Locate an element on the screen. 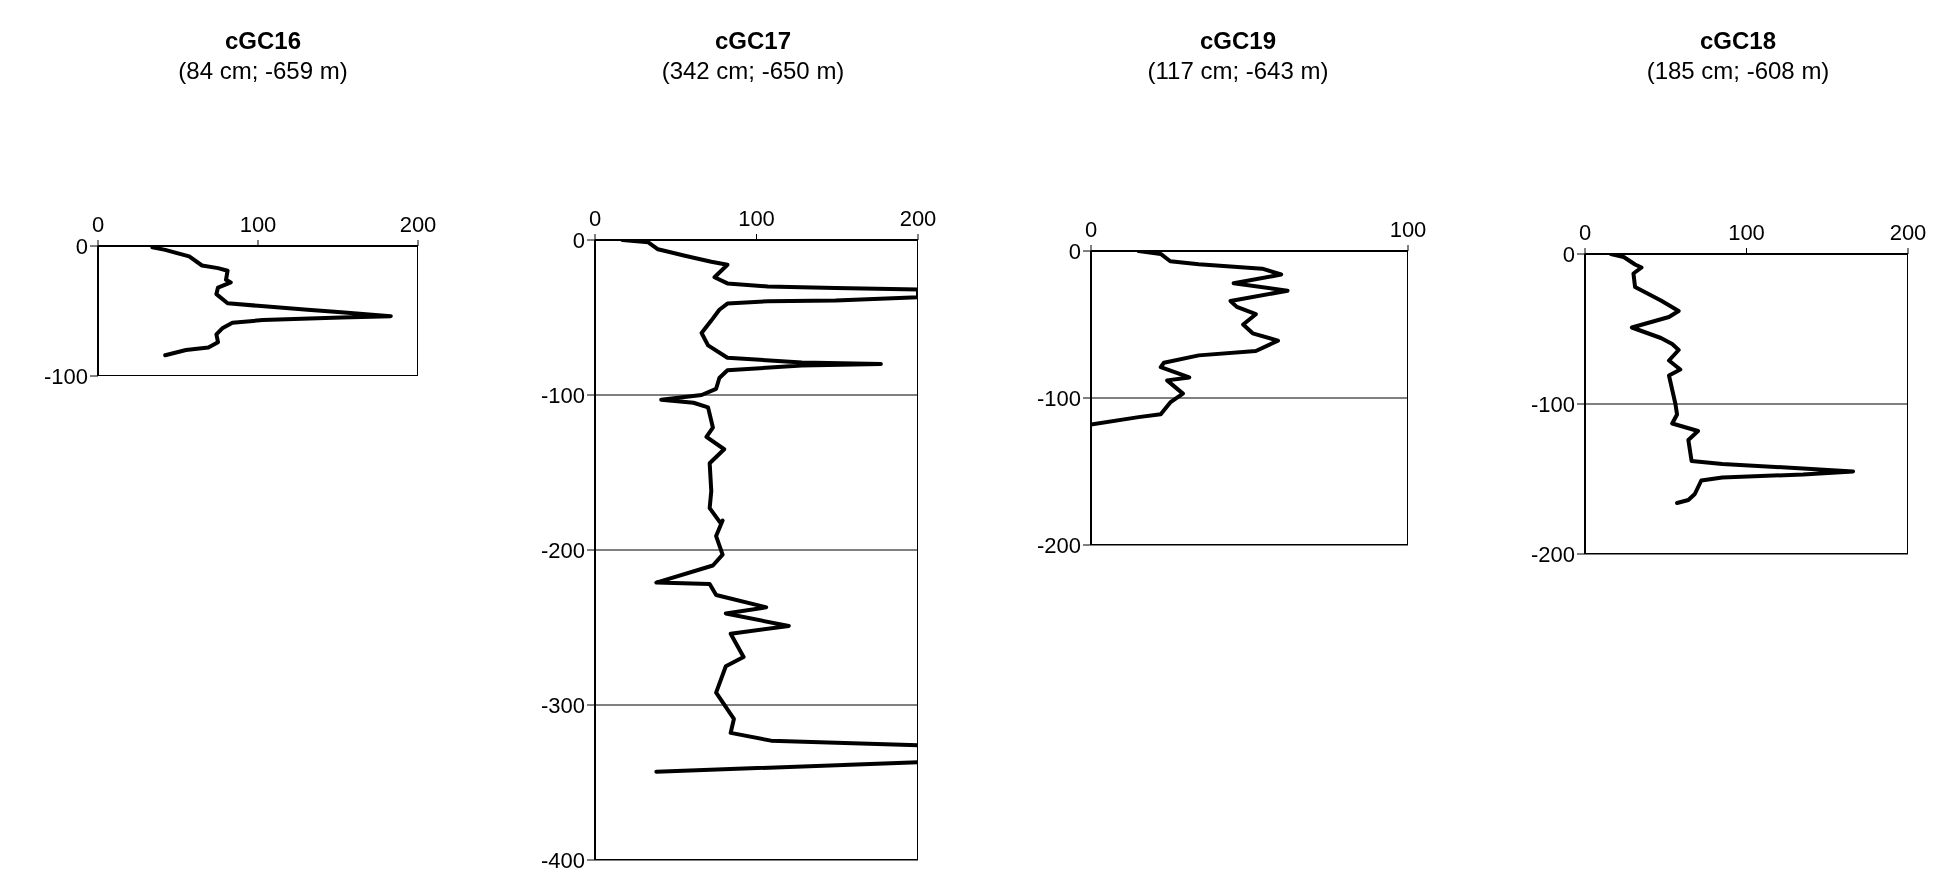  chart-subtitle: (185 cm; -608 m) is located at coordinates (1738, 71).